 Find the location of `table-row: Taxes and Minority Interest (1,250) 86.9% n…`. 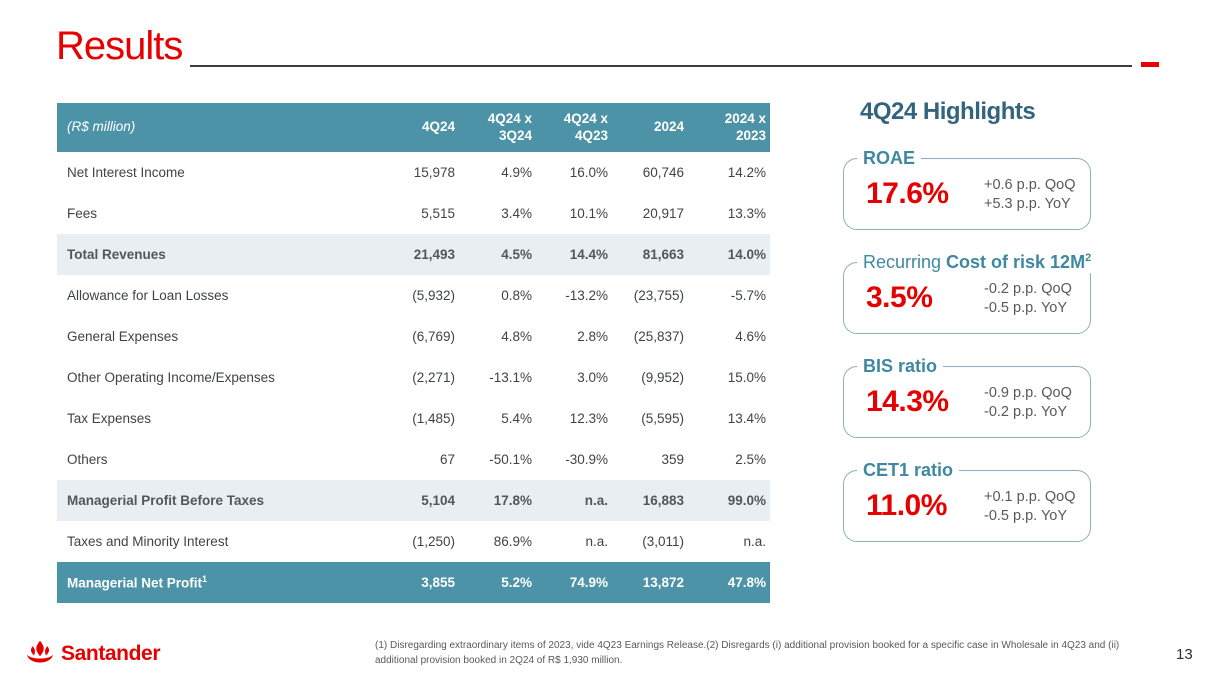

table-row: Taxes and Minority Interest (1,250) 86.9% n… is located at coordinates (413, 541).